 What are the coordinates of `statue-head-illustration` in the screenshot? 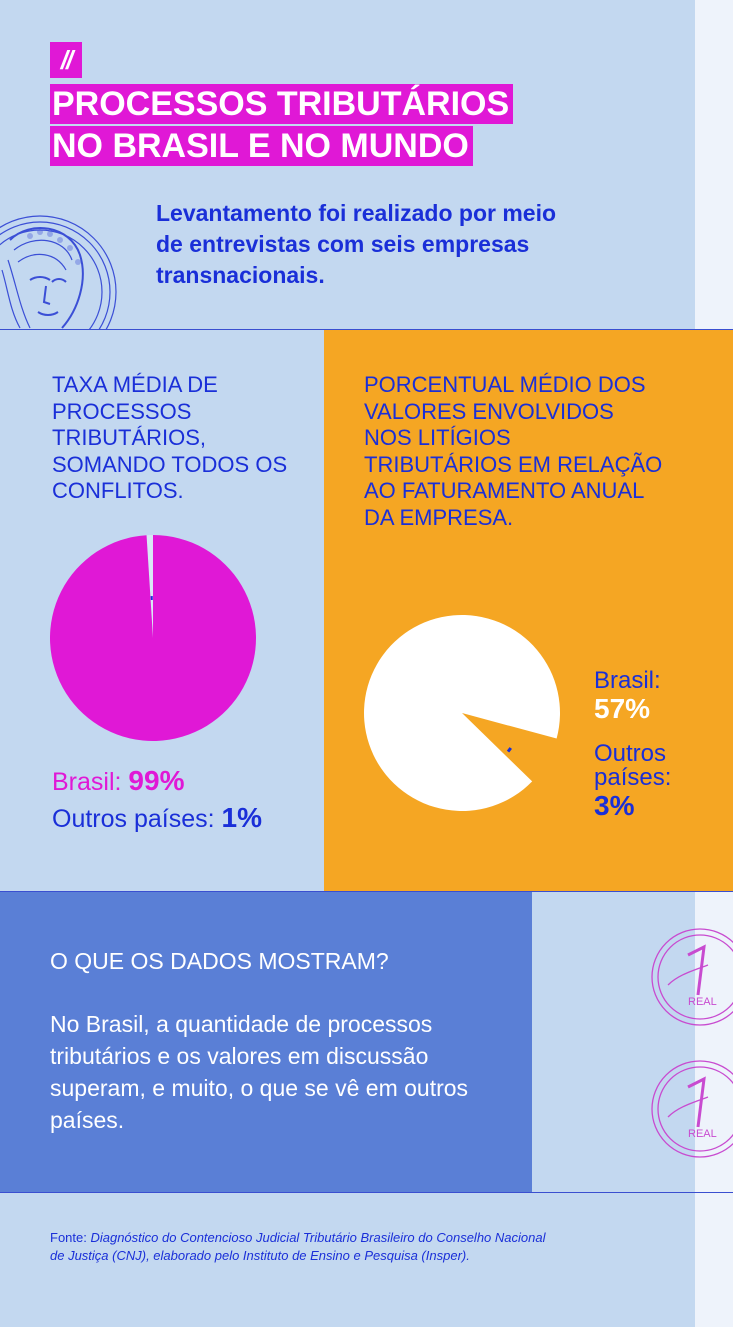 It's located at (58, 272).